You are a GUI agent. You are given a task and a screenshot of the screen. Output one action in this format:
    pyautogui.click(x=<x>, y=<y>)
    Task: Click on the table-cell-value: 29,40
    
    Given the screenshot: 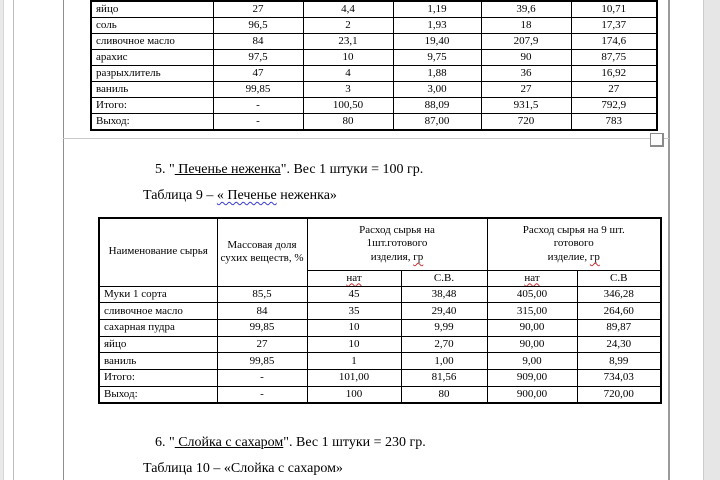 What is the action you would take?
    pyautogui.click(x=444, y=311)
    